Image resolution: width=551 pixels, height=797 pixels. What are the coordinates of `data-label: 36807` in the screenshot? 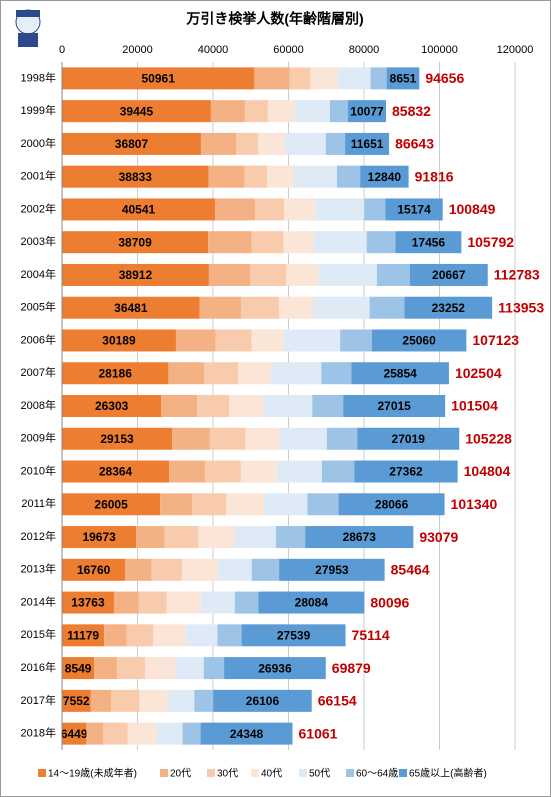 It's located at (132, 144).